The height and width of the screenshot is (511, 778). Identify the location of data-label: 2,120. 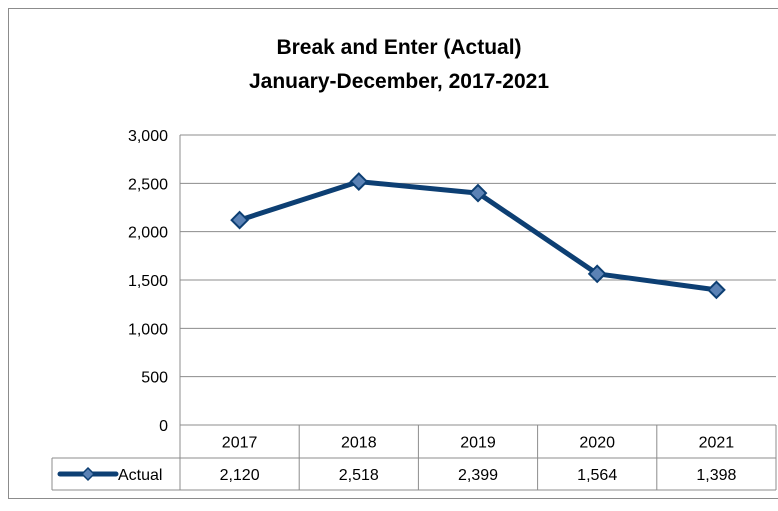
(240, 475).